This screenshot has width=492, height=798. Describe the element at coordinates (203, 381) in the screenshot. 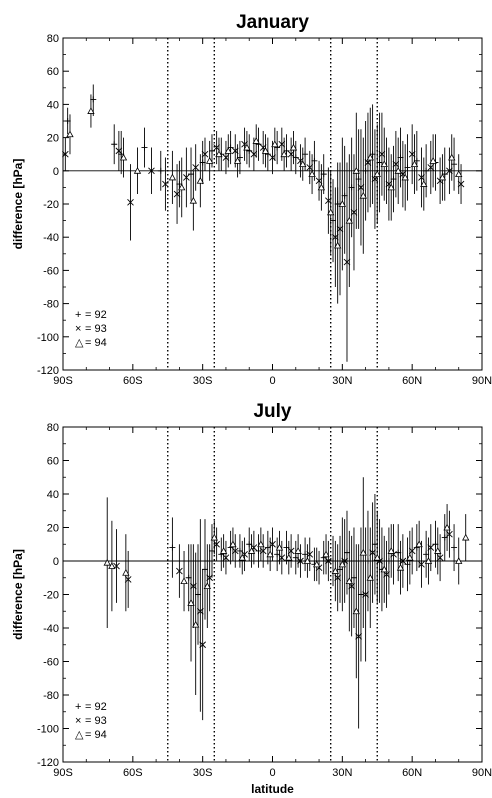

I see `x-tick-label: 30S` at that location.